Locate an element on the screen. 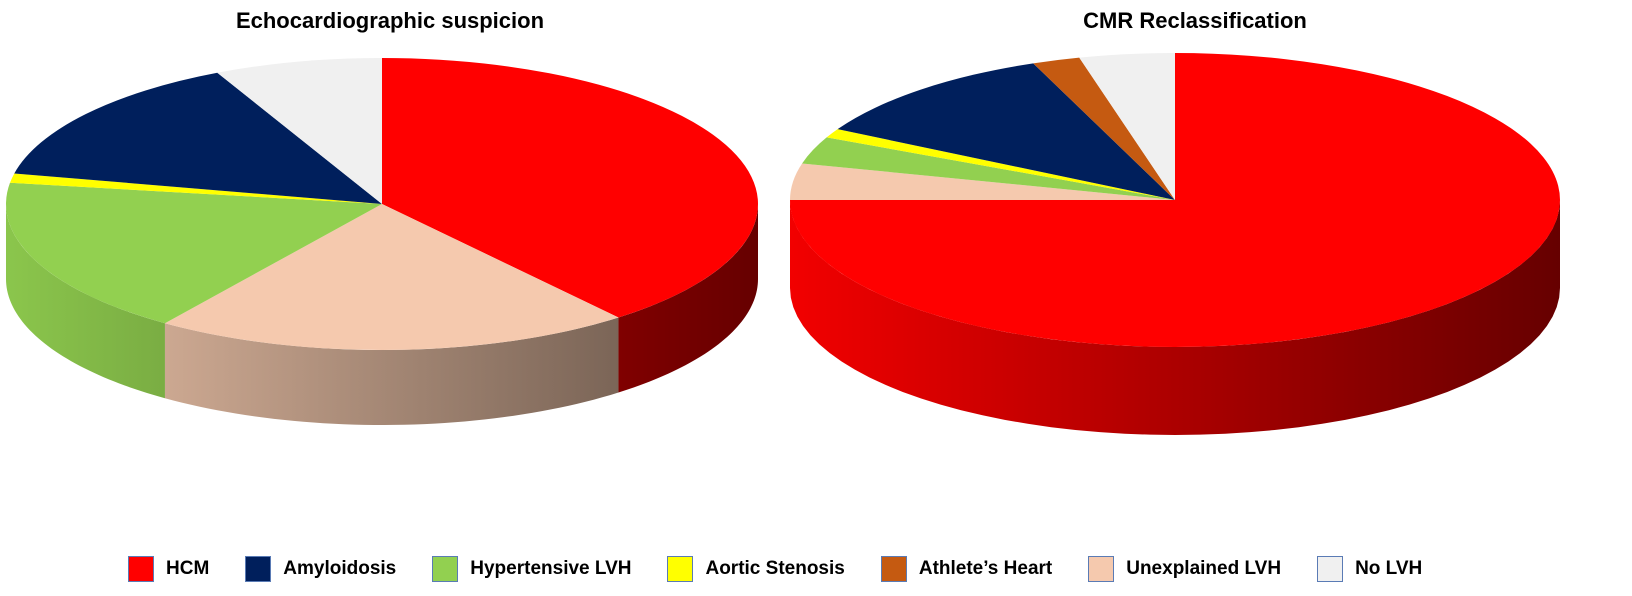 This screenshot has height=596, width=1632. pie-slice-athlete-s-heart is located at coordinates (1104, 129).